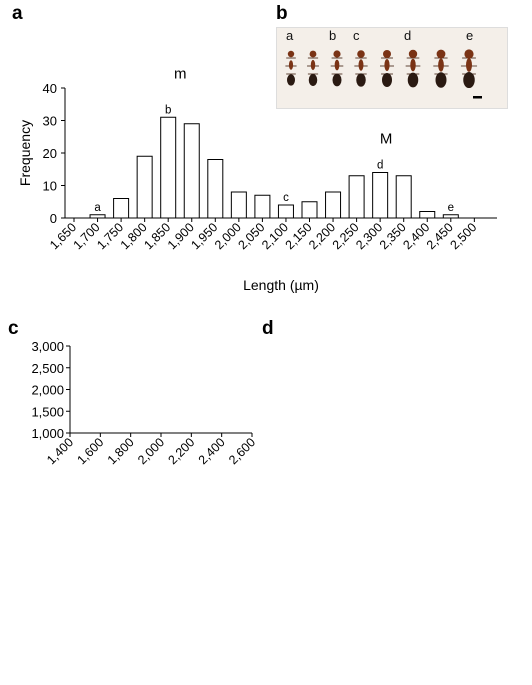  What do you see at coordinates (463, 236) in the screenshot?
I see `x-tick-label-a: 2,500` at bounding box center [463, 236].